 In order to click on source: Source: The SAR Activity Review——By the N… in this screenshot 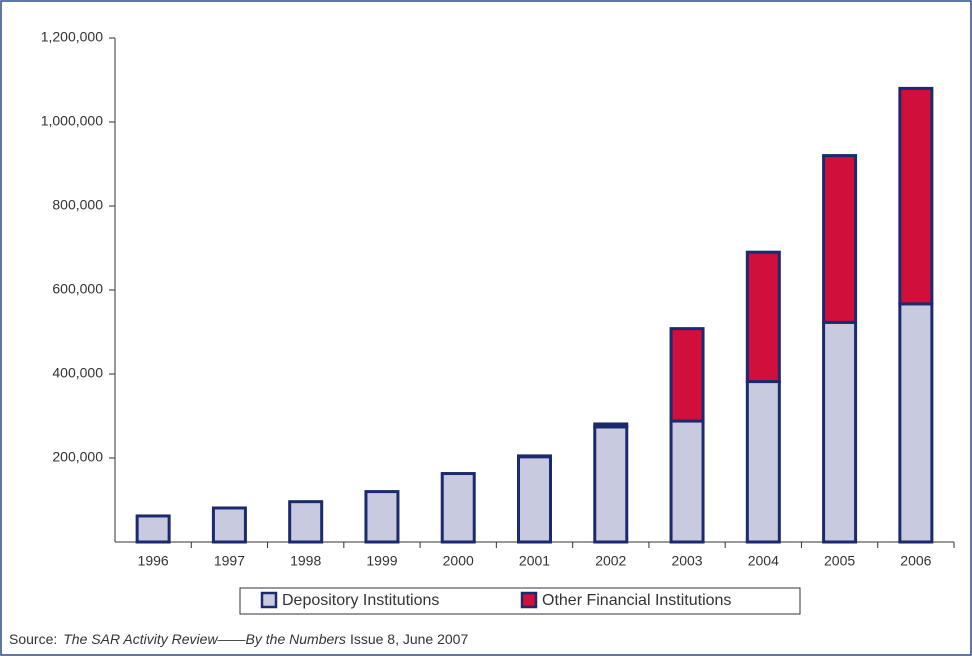, I will do `click(238, 639)`.